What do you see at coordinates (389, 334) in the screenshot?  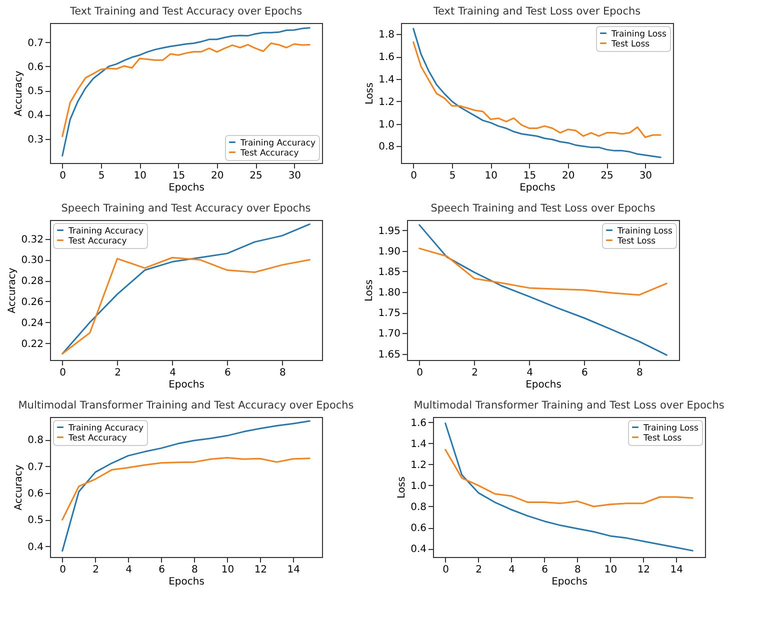 I see `y-tick-label: 1.70` at bounding box center [389, 334].